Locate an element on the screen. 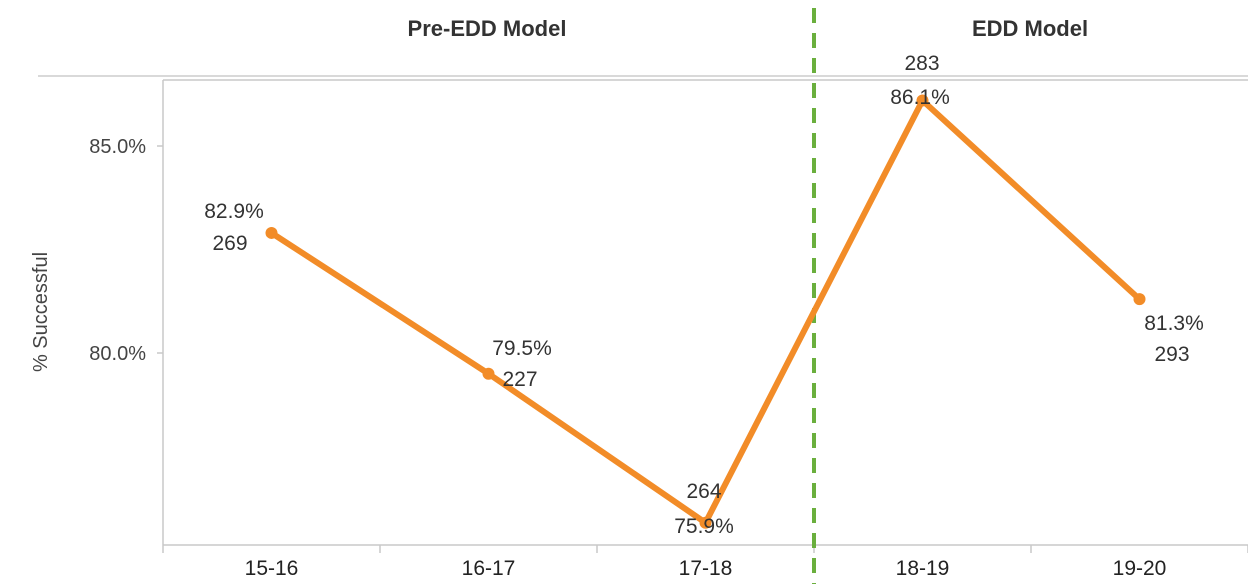 This screenshot has height=584, width=1248. data-label-count: 227 is located at coordinates (519, 379).